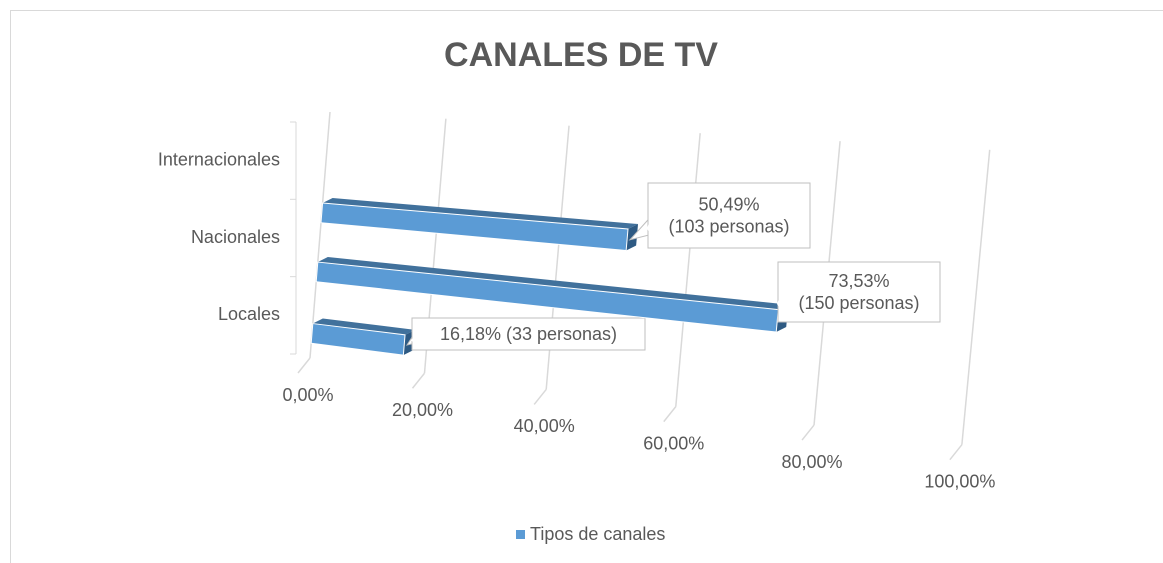  I want to click on data-label: 73,53% (150 personas), so click(858, 292).